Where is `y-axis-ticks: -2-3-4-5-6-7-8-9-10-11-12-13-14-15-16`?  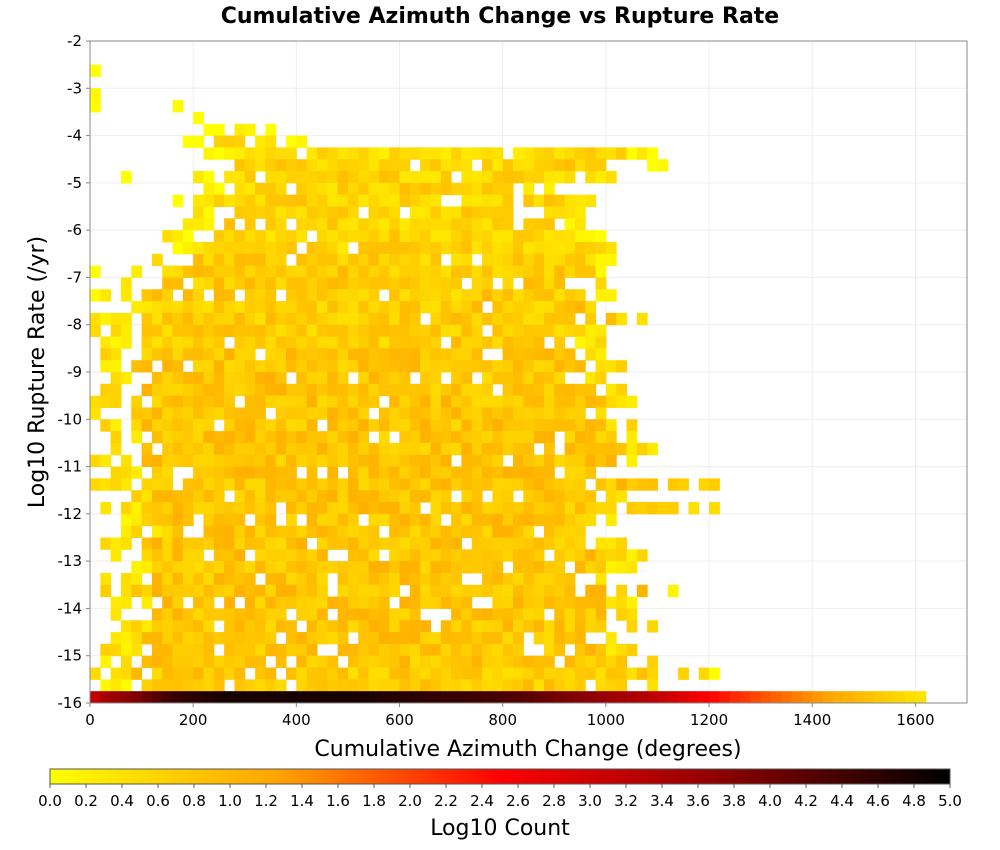
y-axis-ticks: -2-3-4-5-6-7-8-9-10-11-12-13-14-15-16 is located at coordinates (74, 372).